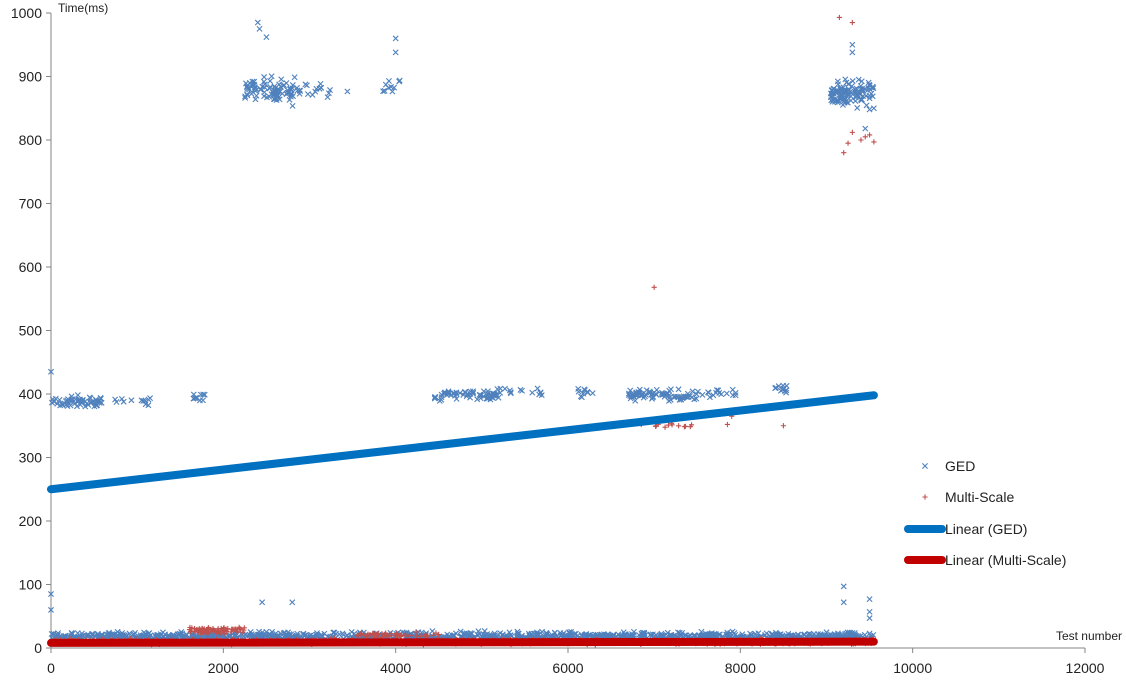 This screenshot has width=1126, height=688. Describe the element at coordinates (31, 521) in the screenshot. I see `y-tick-label: 200` at that location.